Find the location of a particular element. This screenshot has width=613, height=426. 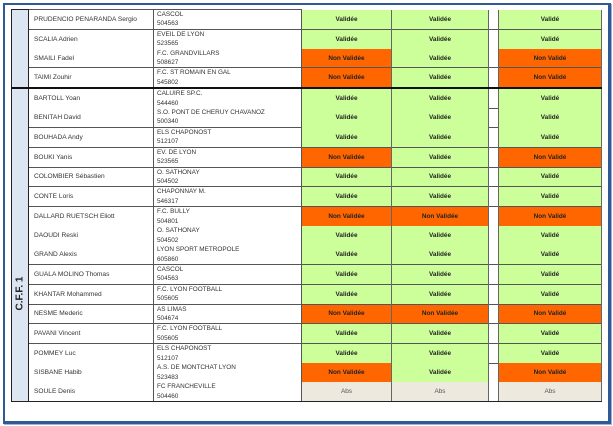

status-cell-3: Non Validé is located at coordinates (550, 216).